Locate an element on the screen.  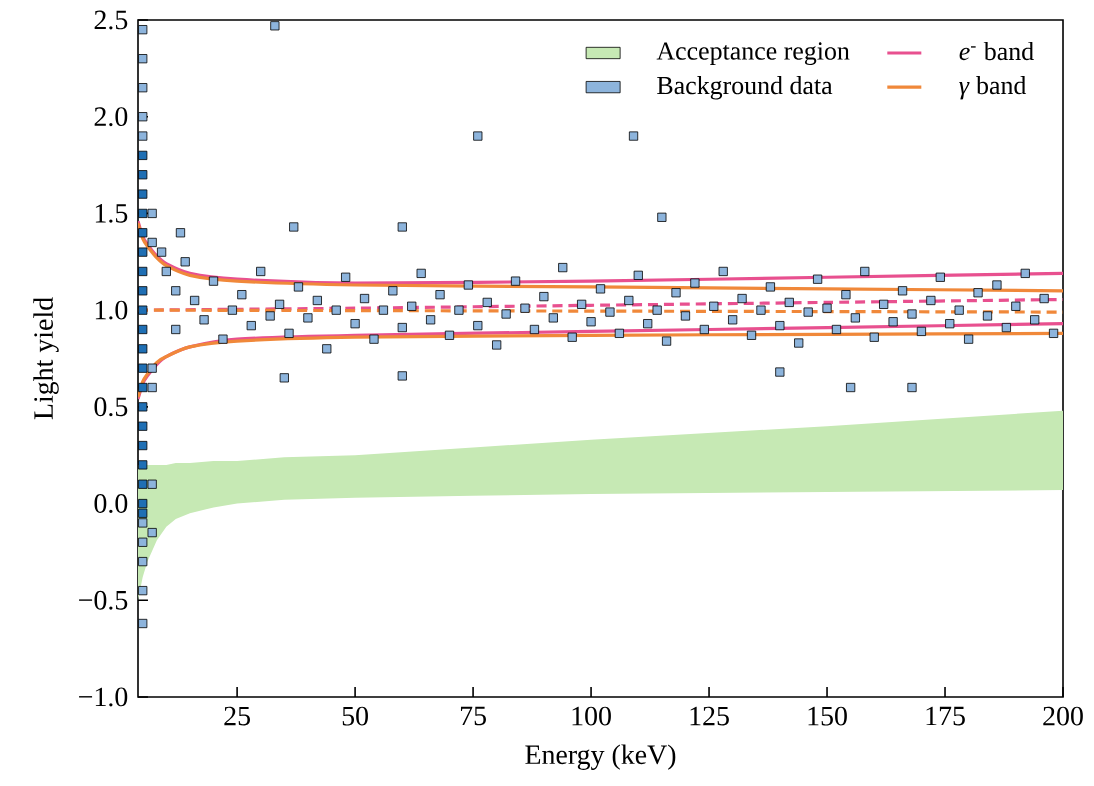
y-tick-label: 0.5 is located at coordinates (111, 407).